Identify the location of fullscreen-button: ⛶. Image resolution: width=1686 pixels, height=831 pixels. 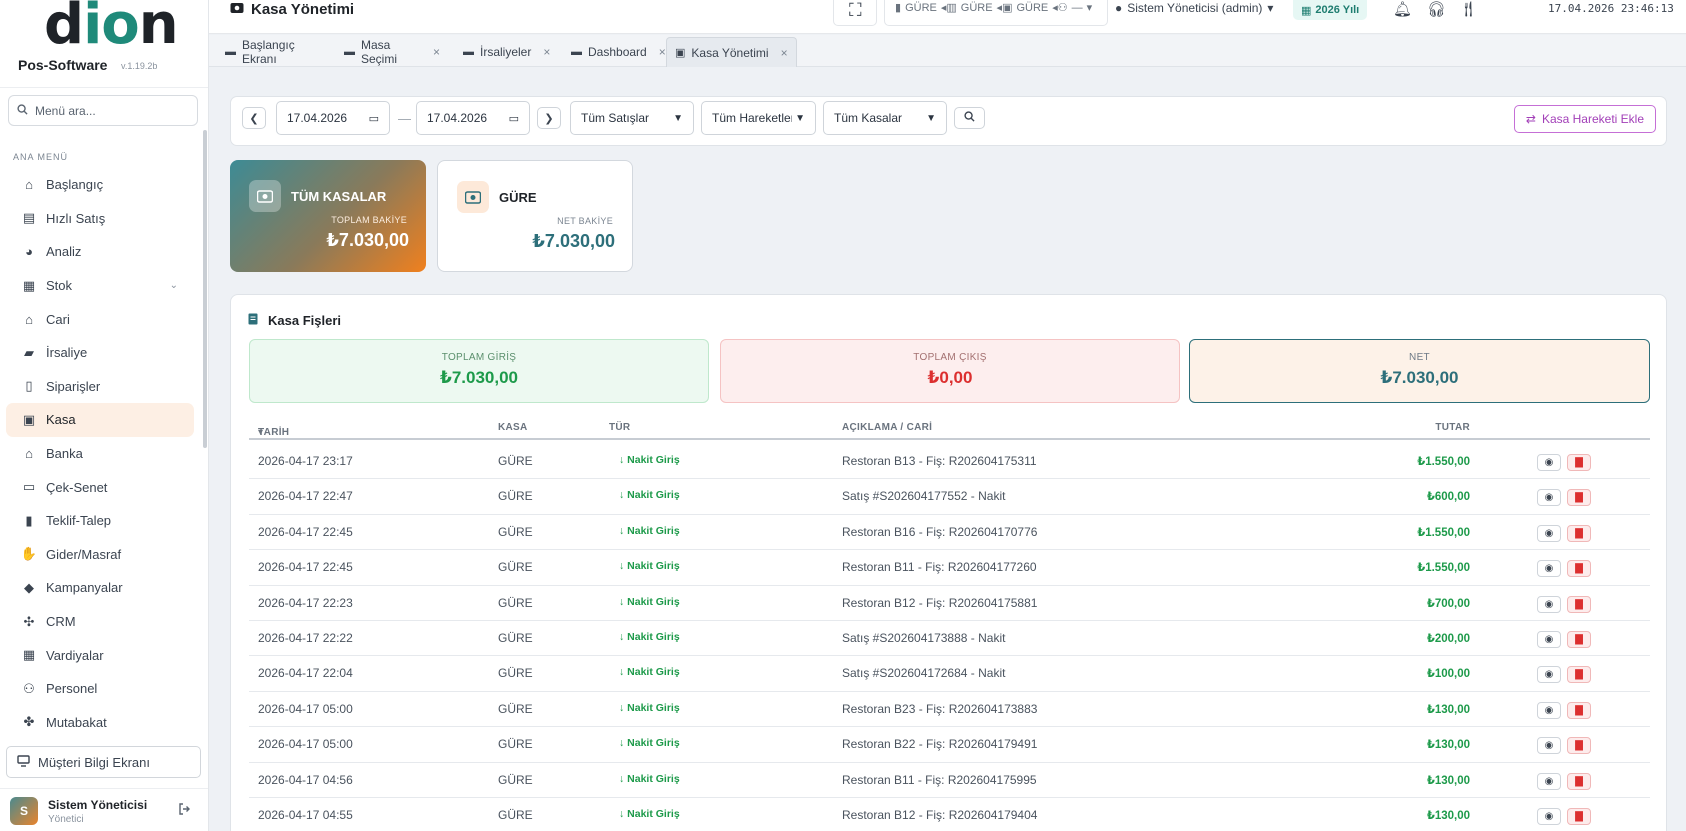
(855, 13).